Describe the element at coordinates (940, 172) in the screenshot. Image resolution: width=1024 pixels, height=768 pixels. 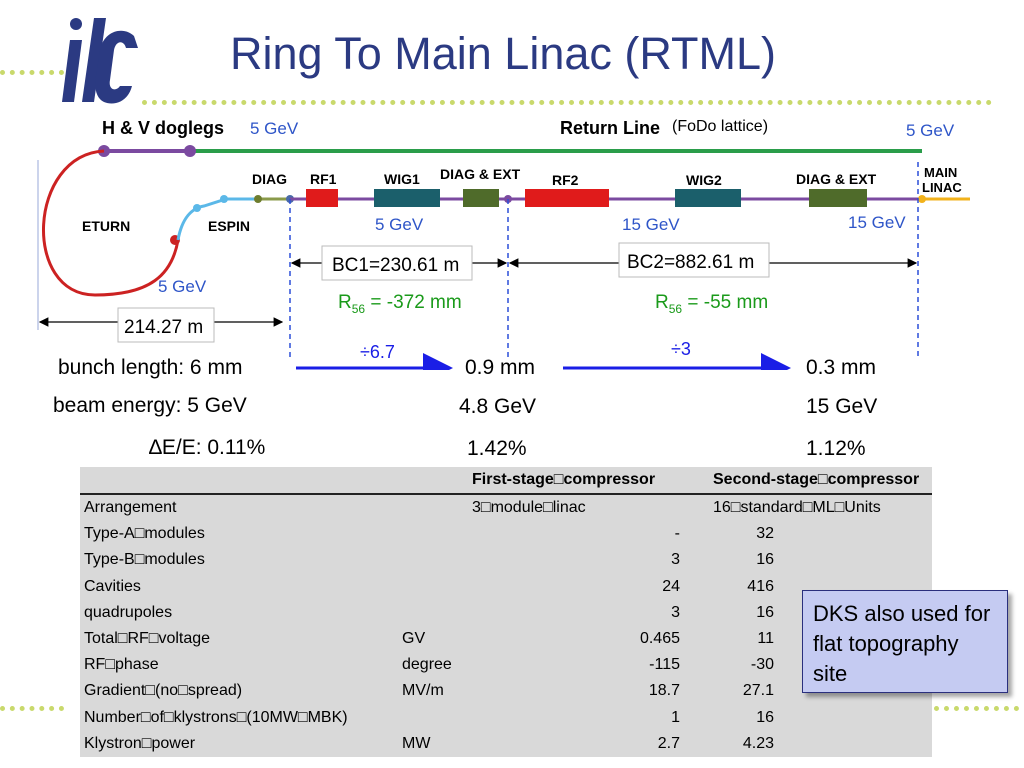
I see `main-linac-label-1: MAIN` at that location.